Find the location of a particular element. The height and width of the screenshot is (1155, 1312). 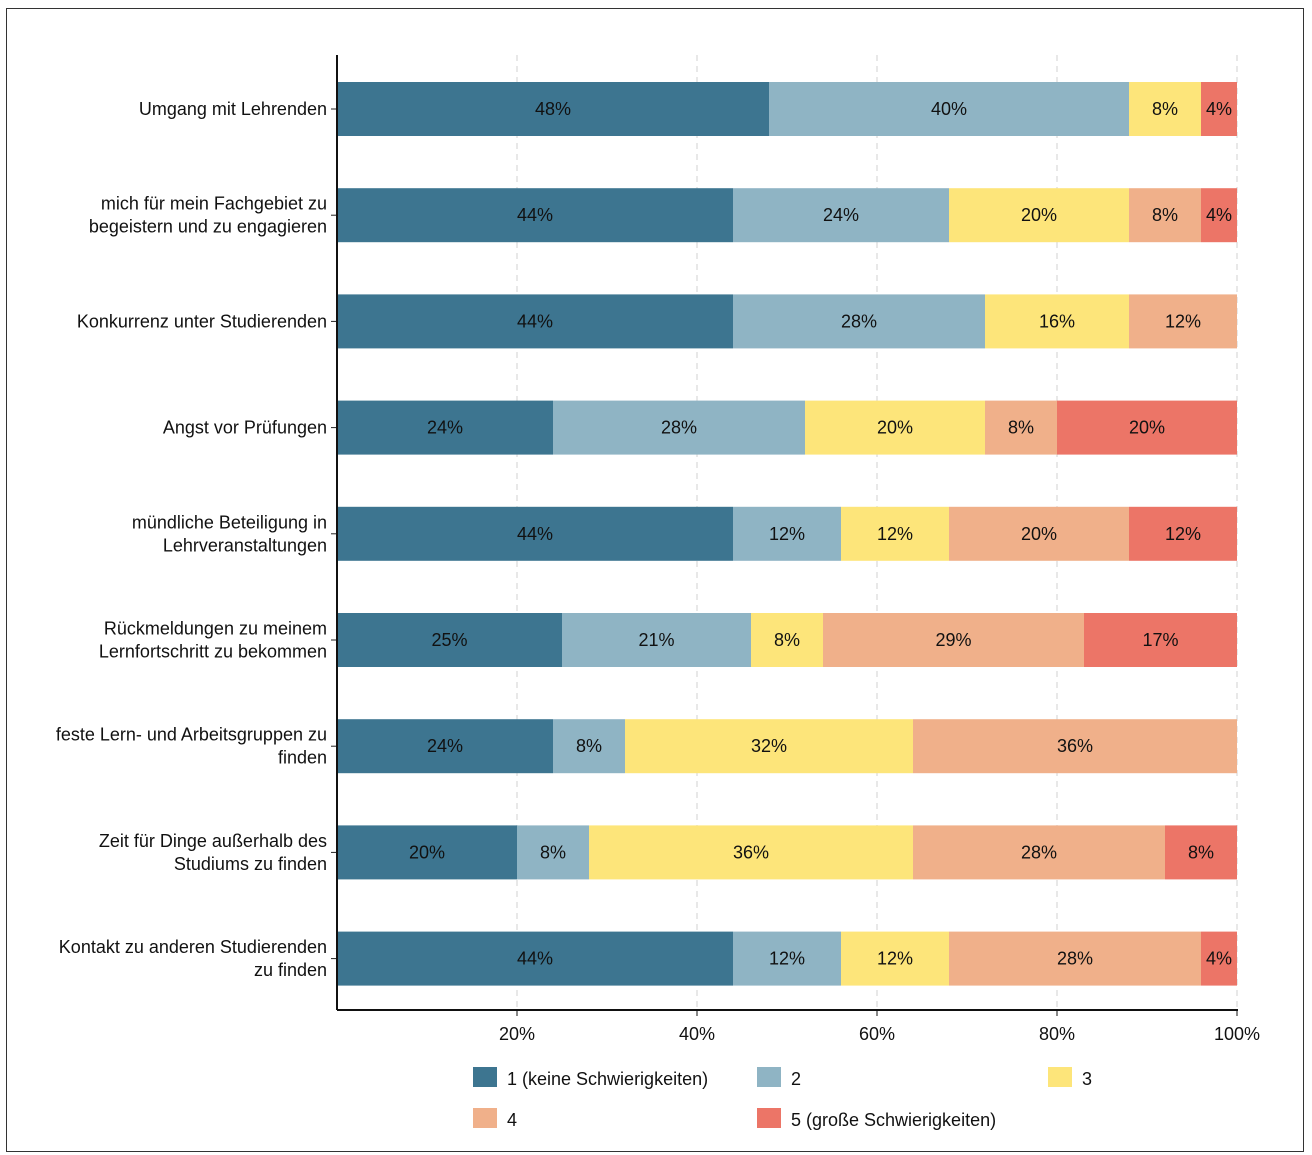

data-label-8-series-3: 36% is located at coordinates (751, 852).